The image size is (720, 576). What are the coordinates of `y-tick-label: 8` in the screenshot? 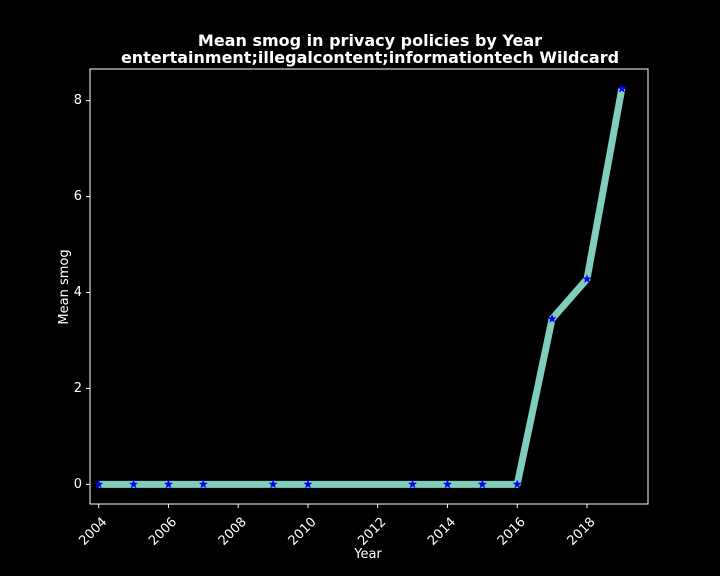 It's located at (78, 100).